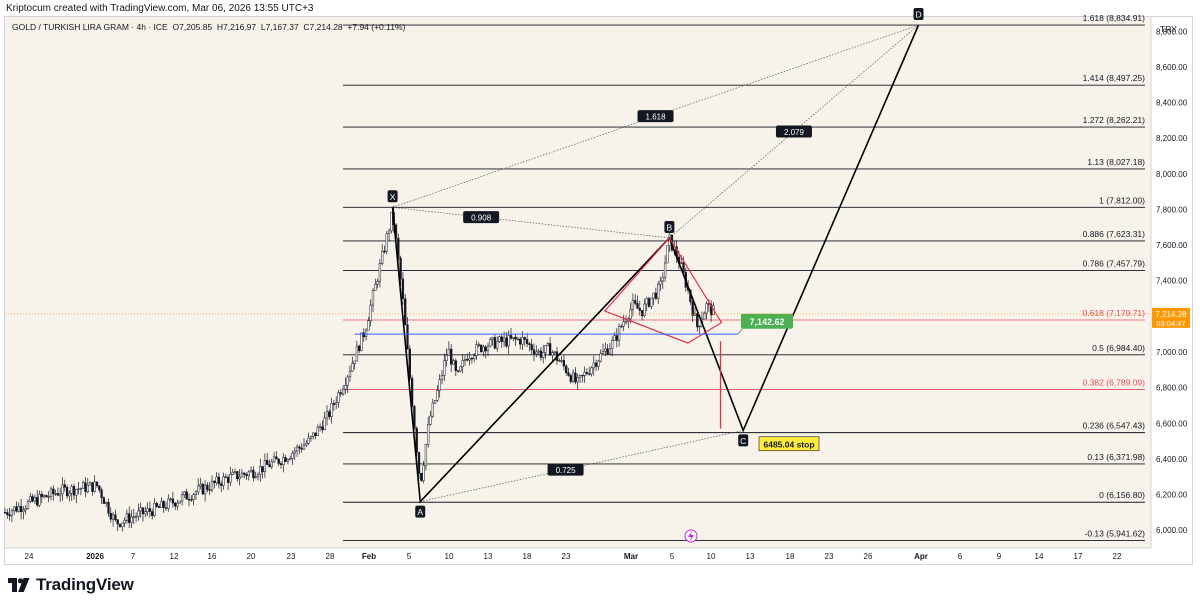 This screenshot has height=605, width=1200. What do you see at coordinates (1172, 245) in the screenshot?
I see `price-tick-label: 7,600.00` at bounding box center [1172, 245].